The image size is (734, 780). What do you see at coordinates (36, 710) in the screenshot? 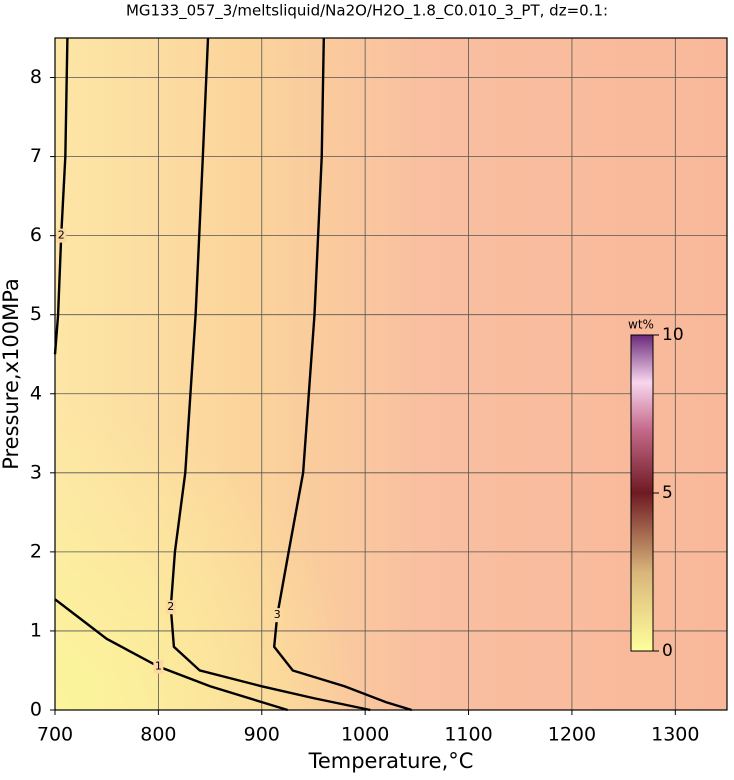
I see `y-tick-label: 0` at bounding box center [36, 710].